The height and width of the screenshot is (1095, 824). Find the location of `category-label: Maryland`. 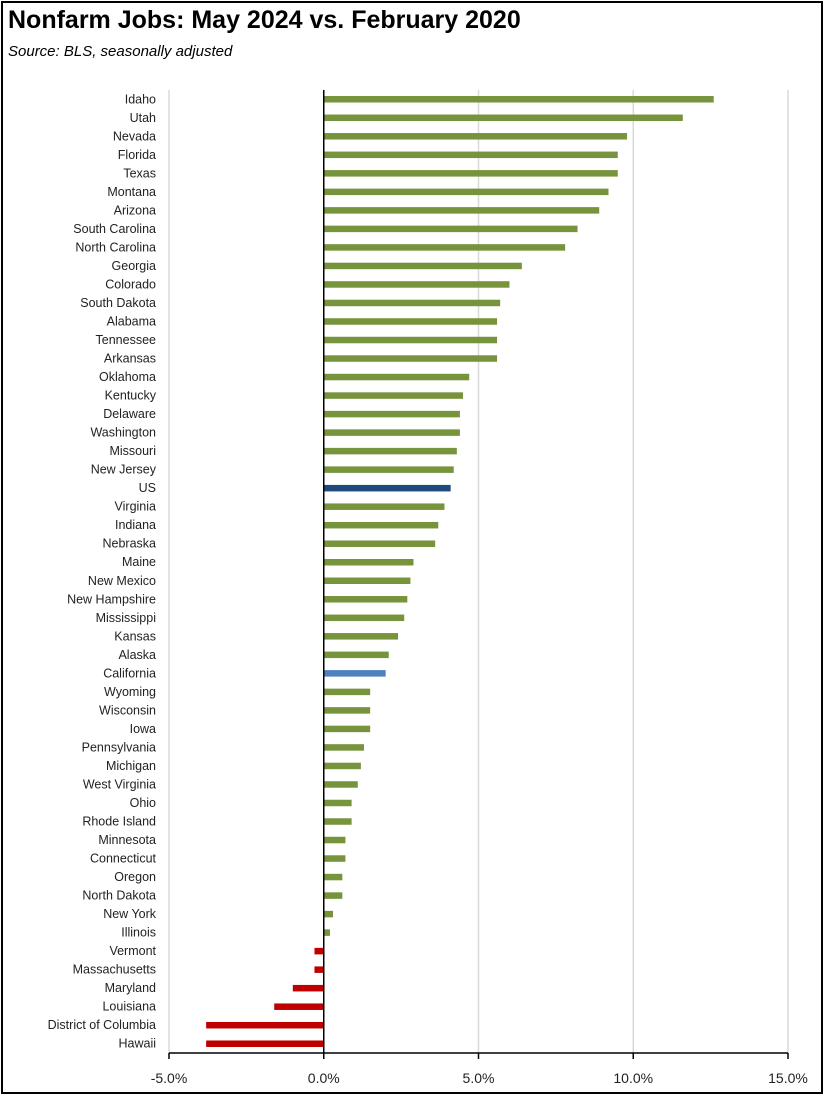

category-label: Maryland is located at coordinates (130, 988).